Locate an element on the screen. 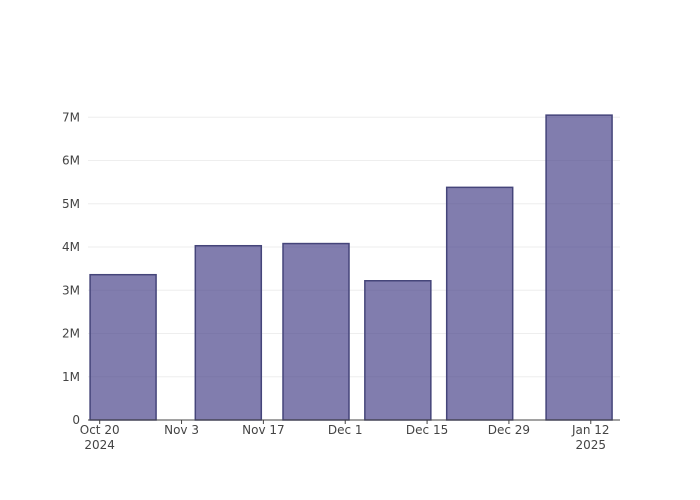  y-tick-label: 2M is located at coordinates (71, 334).